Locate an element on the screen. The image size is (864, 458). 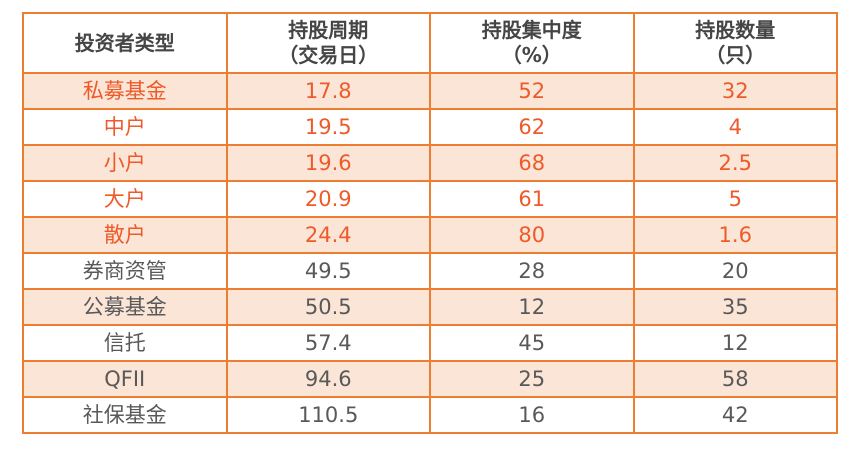
column-header: 持股集中度 （%） is located at coordinates (532, 43).